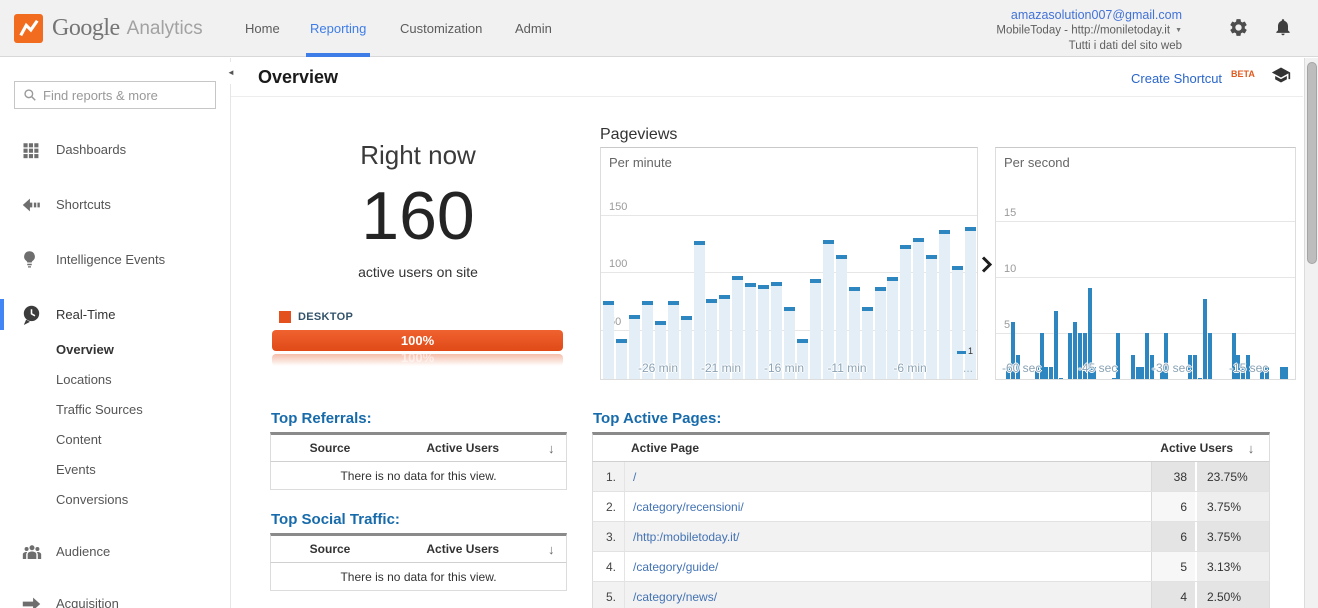  What do you see at coordinates (688, 507) in the screenshot?
I see `active-page-link: /category/recensioni/` at bounding box center [688, 507].